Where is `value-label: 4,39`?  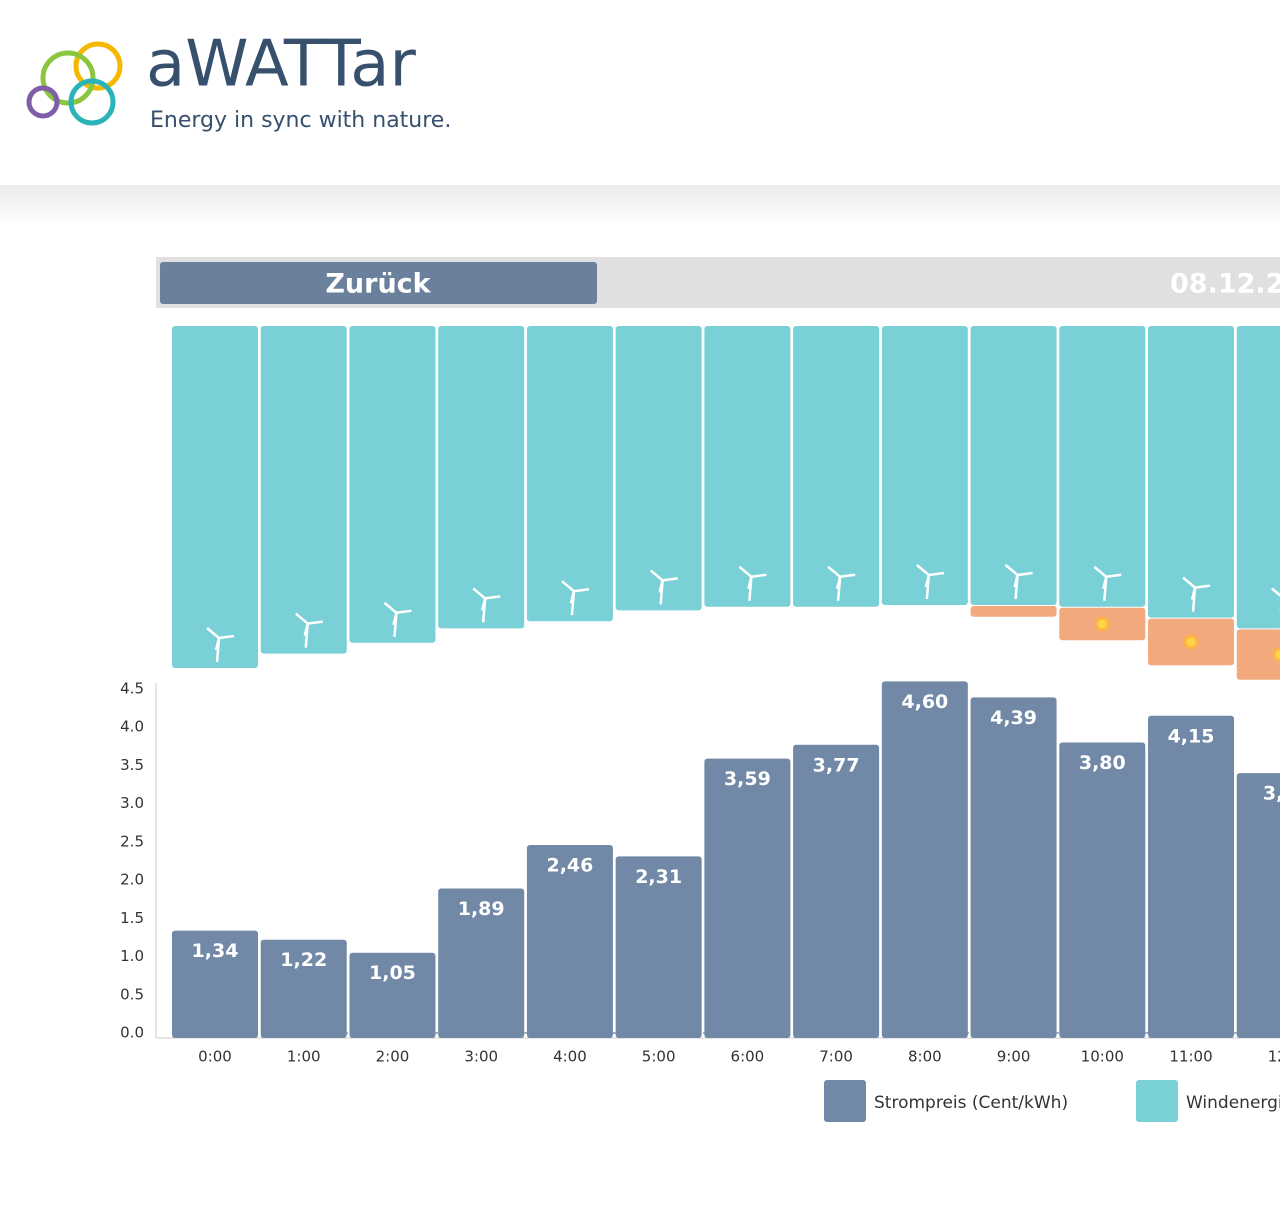
value-label: 4,39 is located at coordinates (1013, 718).